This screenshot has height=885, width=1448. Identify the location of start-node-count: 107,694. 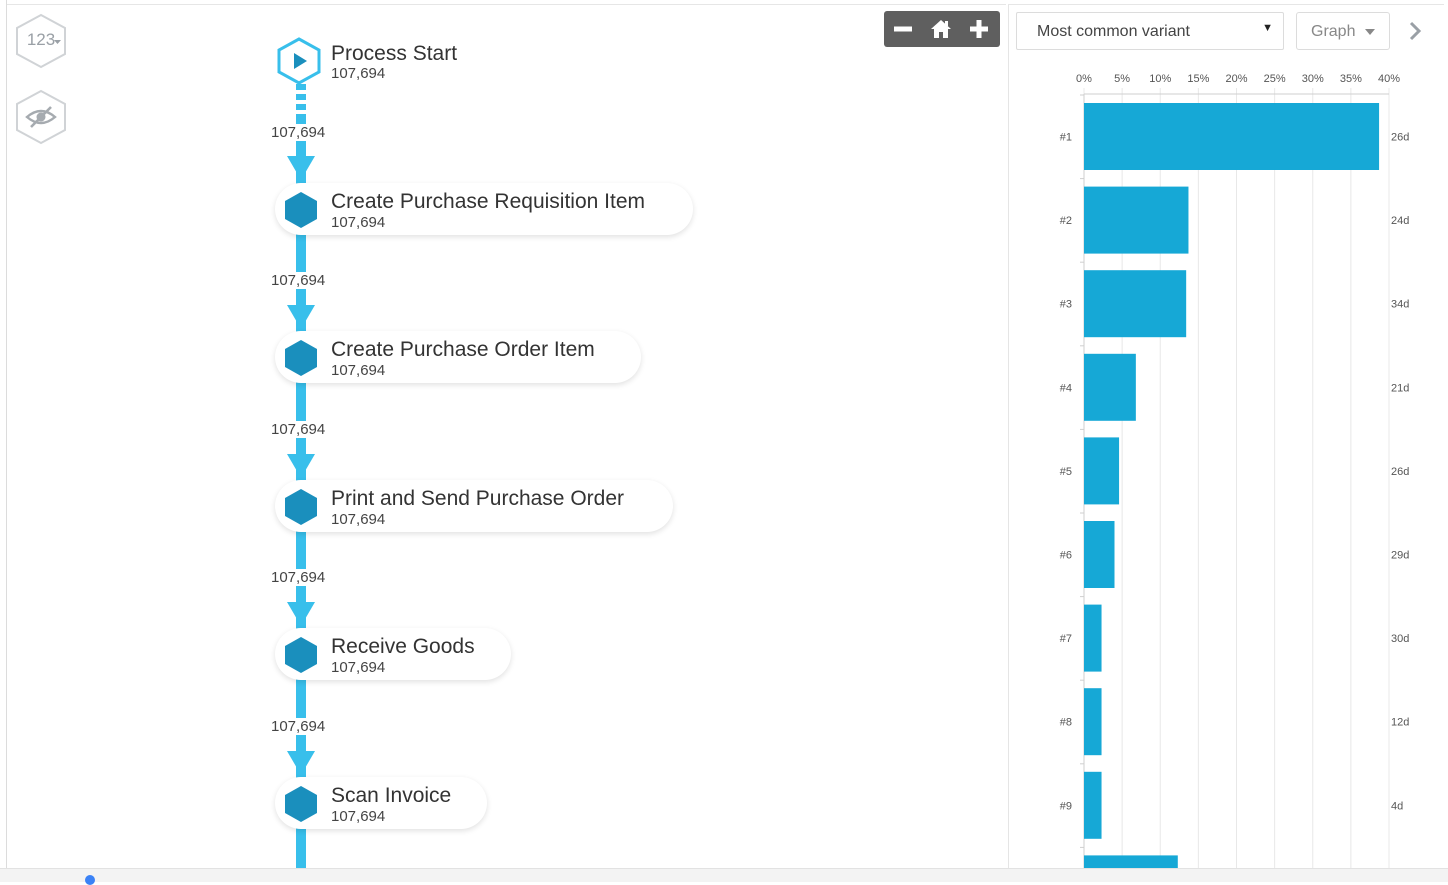
(358, 73).